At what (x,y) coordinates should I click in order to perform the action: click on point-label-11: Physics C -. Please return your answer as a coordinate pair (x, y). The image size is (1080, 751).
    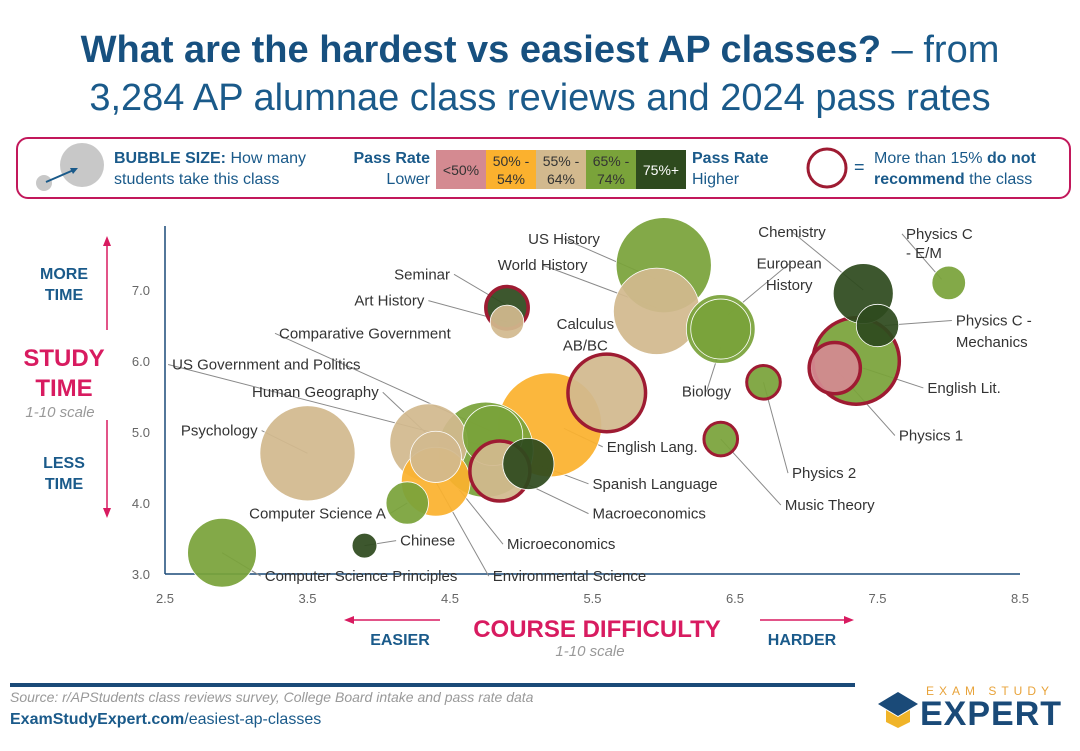
    Looking at the image, I should click on (994, 321).